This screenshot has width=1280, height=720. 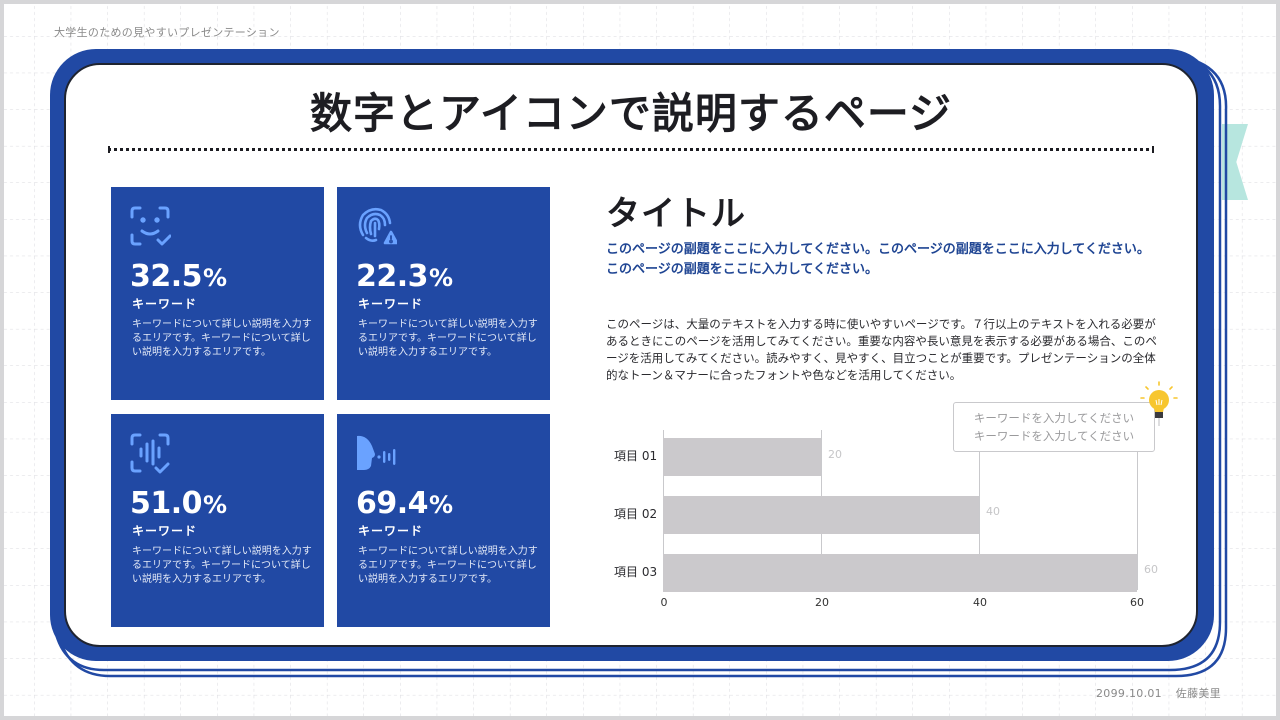 I want to click on keyword-callout: キーワードを入力してください キーワードを入力してください, so click(x=1054, y=427).